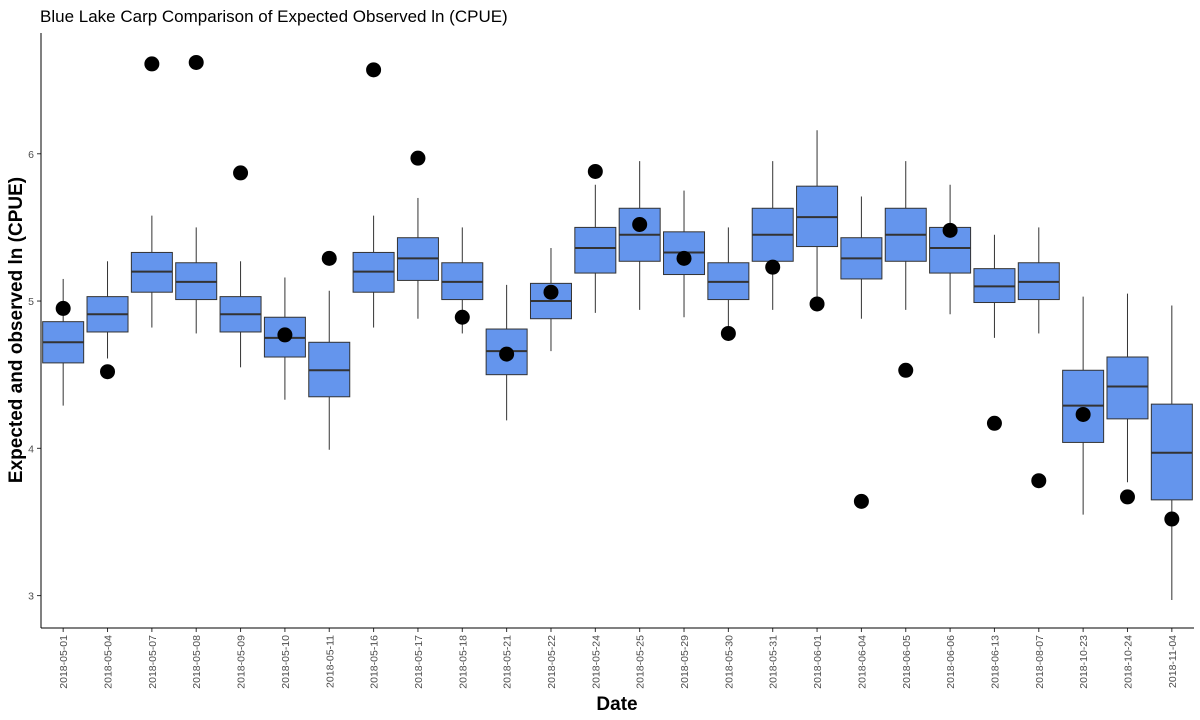 The width and height of the screenshot is (1200, 720). I want to click on x-tick-label: 2018-05-22, so click(552, 662).